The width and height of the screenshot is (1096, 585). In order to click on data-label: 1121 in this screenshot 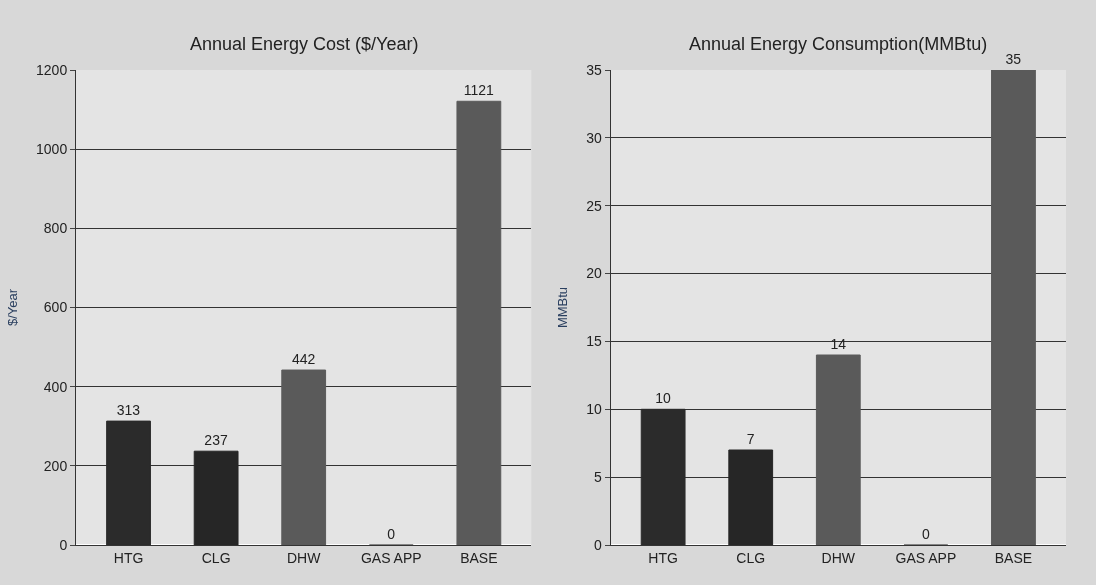, I will do `click(479, 90)`.